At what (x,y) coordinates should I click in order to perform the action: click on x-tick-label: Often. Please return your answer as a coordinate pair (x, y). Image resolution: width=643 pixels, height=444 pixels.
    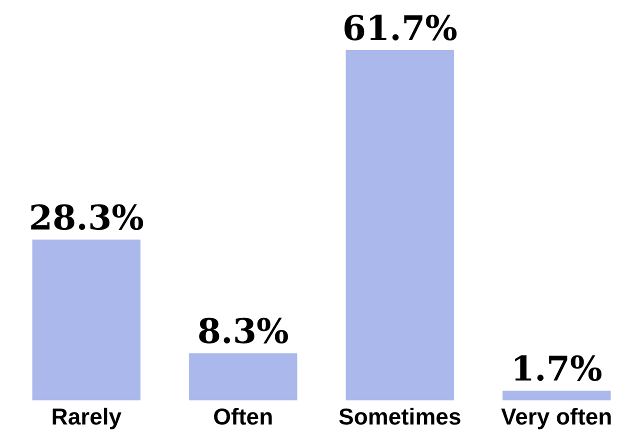
    Looking at the image, I should click on (243, 417).